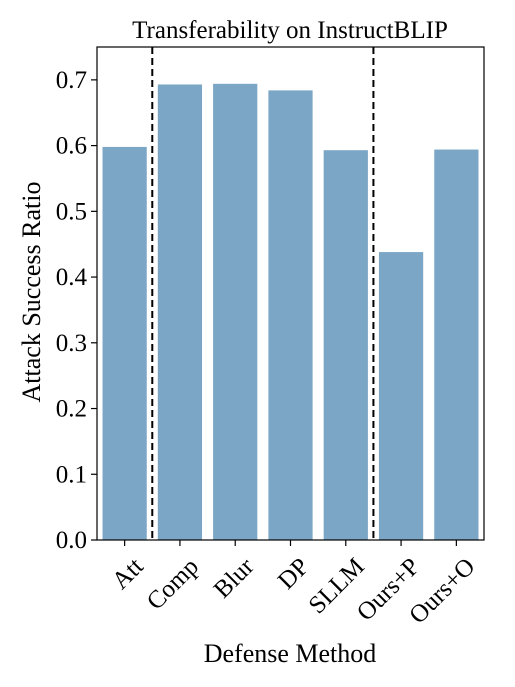  I want to click on y-ticks-group: 0.0 0.1 0.2 0.3 0.4 0.5 0.6 0.7, so click(76, 310).